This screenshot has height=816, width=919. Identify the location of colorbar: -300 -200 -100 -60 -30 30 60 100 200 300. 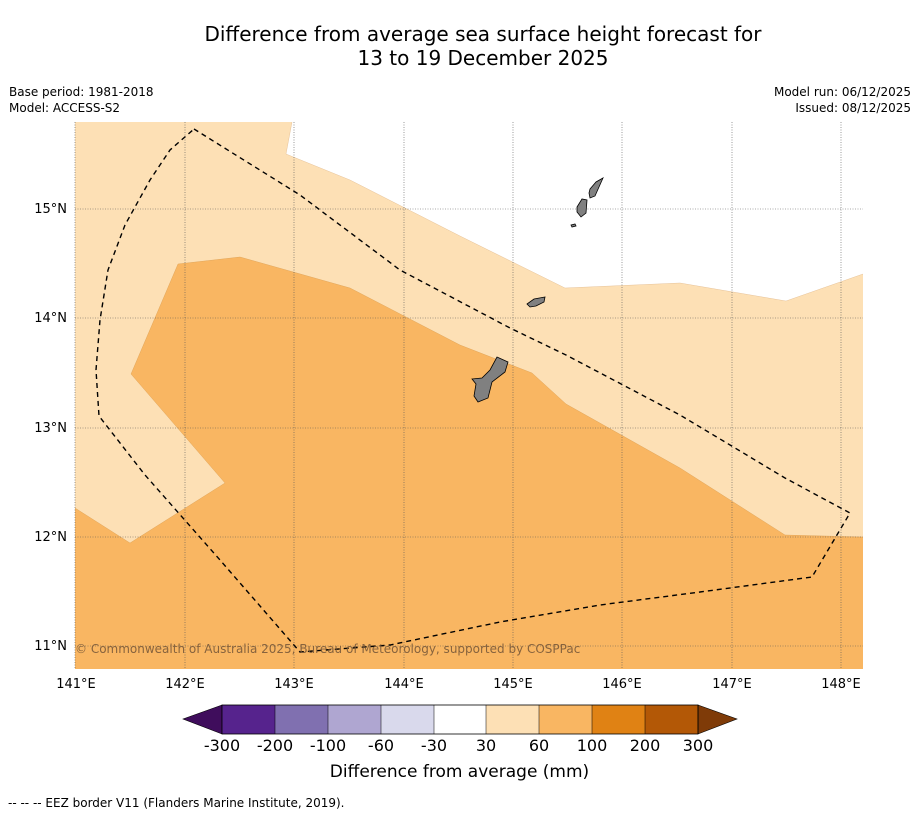
(460, 729).